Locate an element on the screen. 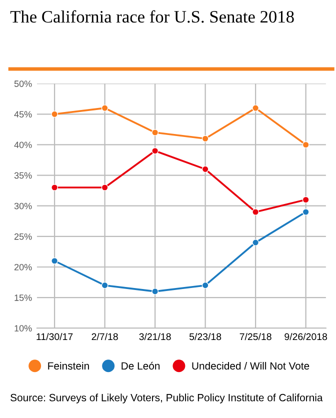 The height and width of the screenshot is (418, 336). x-tick-label: 5/23/18 is located at coordinates (205, 336).